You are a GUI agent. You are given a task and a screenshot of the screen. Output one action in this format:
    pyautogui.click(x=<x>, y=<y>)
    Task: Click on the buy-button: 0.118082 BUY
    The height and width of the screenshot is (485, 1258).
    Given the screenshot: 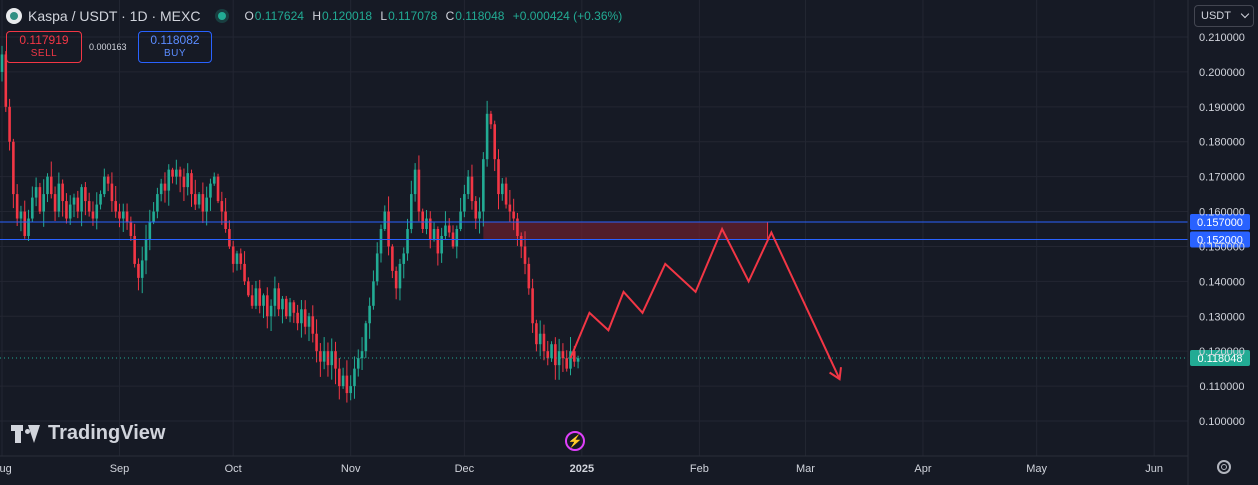 What is the action you would take?
    pyautogui.click(x=175, y=47)
    